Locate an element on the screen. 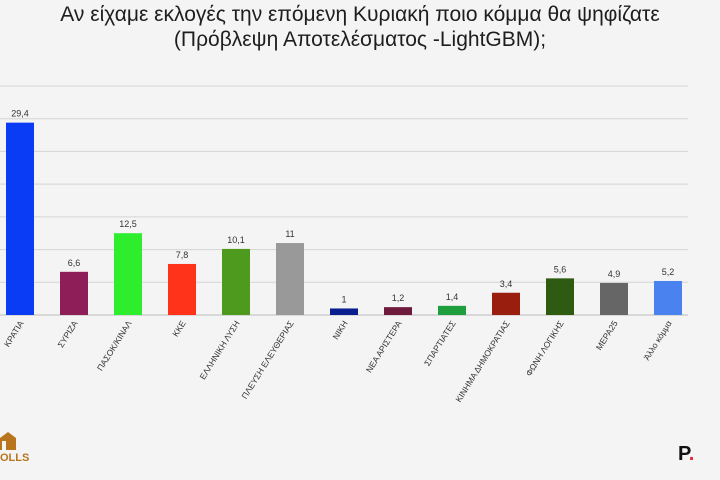 This screenshot has height=480, width=720. category-label: ΣΠΑΡΤΙΑΤΕΣ is located at coordinates (440, 343).